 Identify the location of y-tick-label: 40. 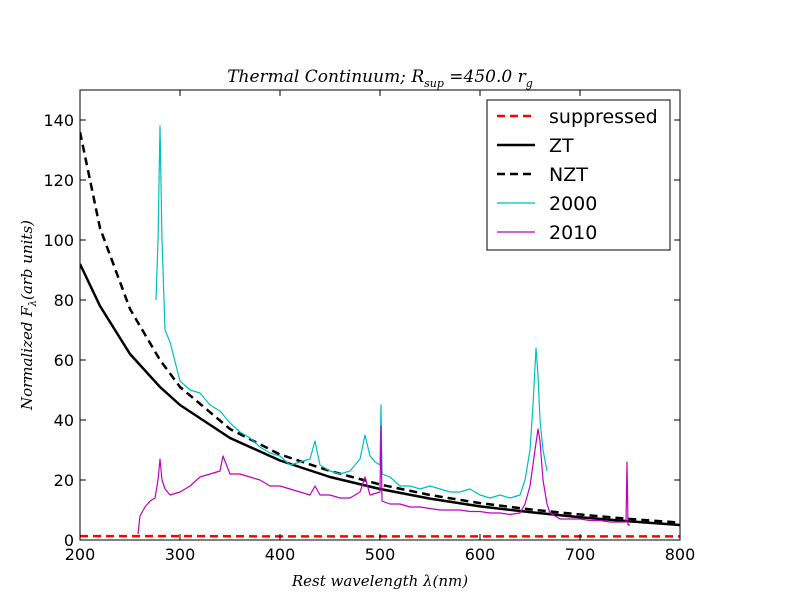
(64, 420).